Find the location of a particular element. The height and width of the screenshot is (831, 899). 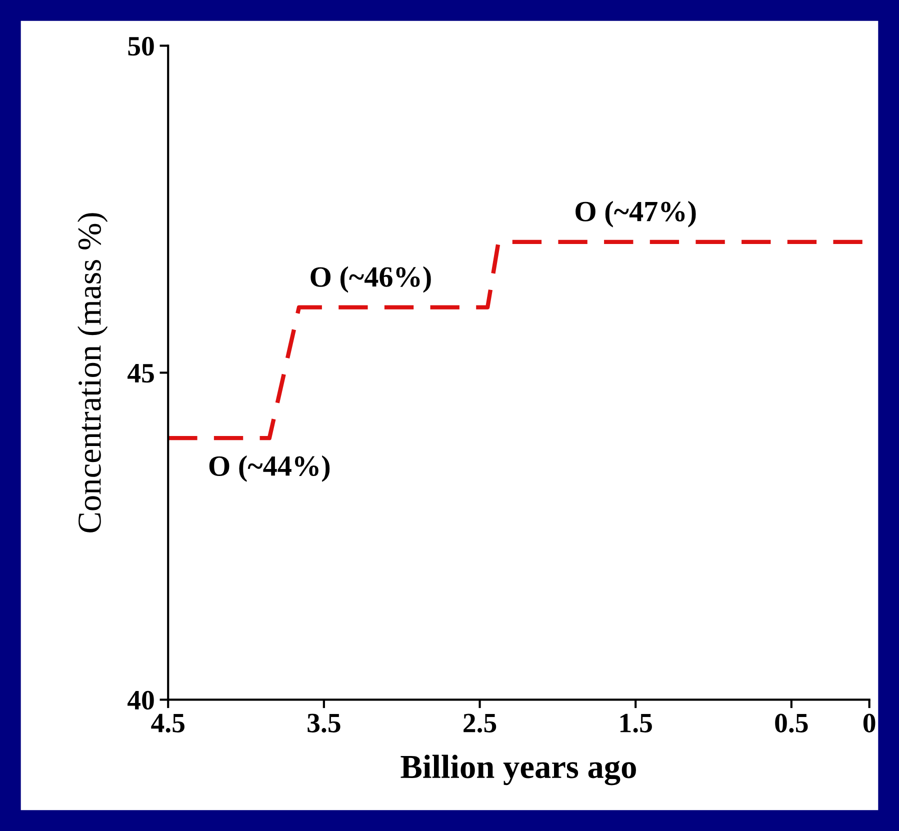

x-tick-label: 2.5 is located at coordinates (480, 723).